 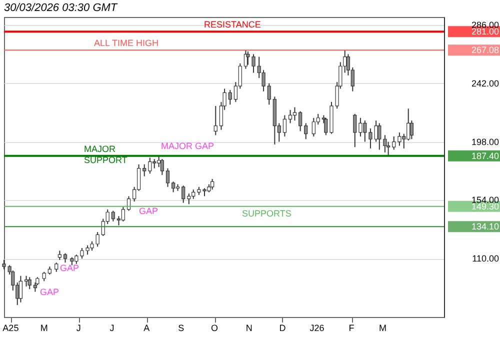 I want to click on x-tick-label: A, so click(x=147, y=328).